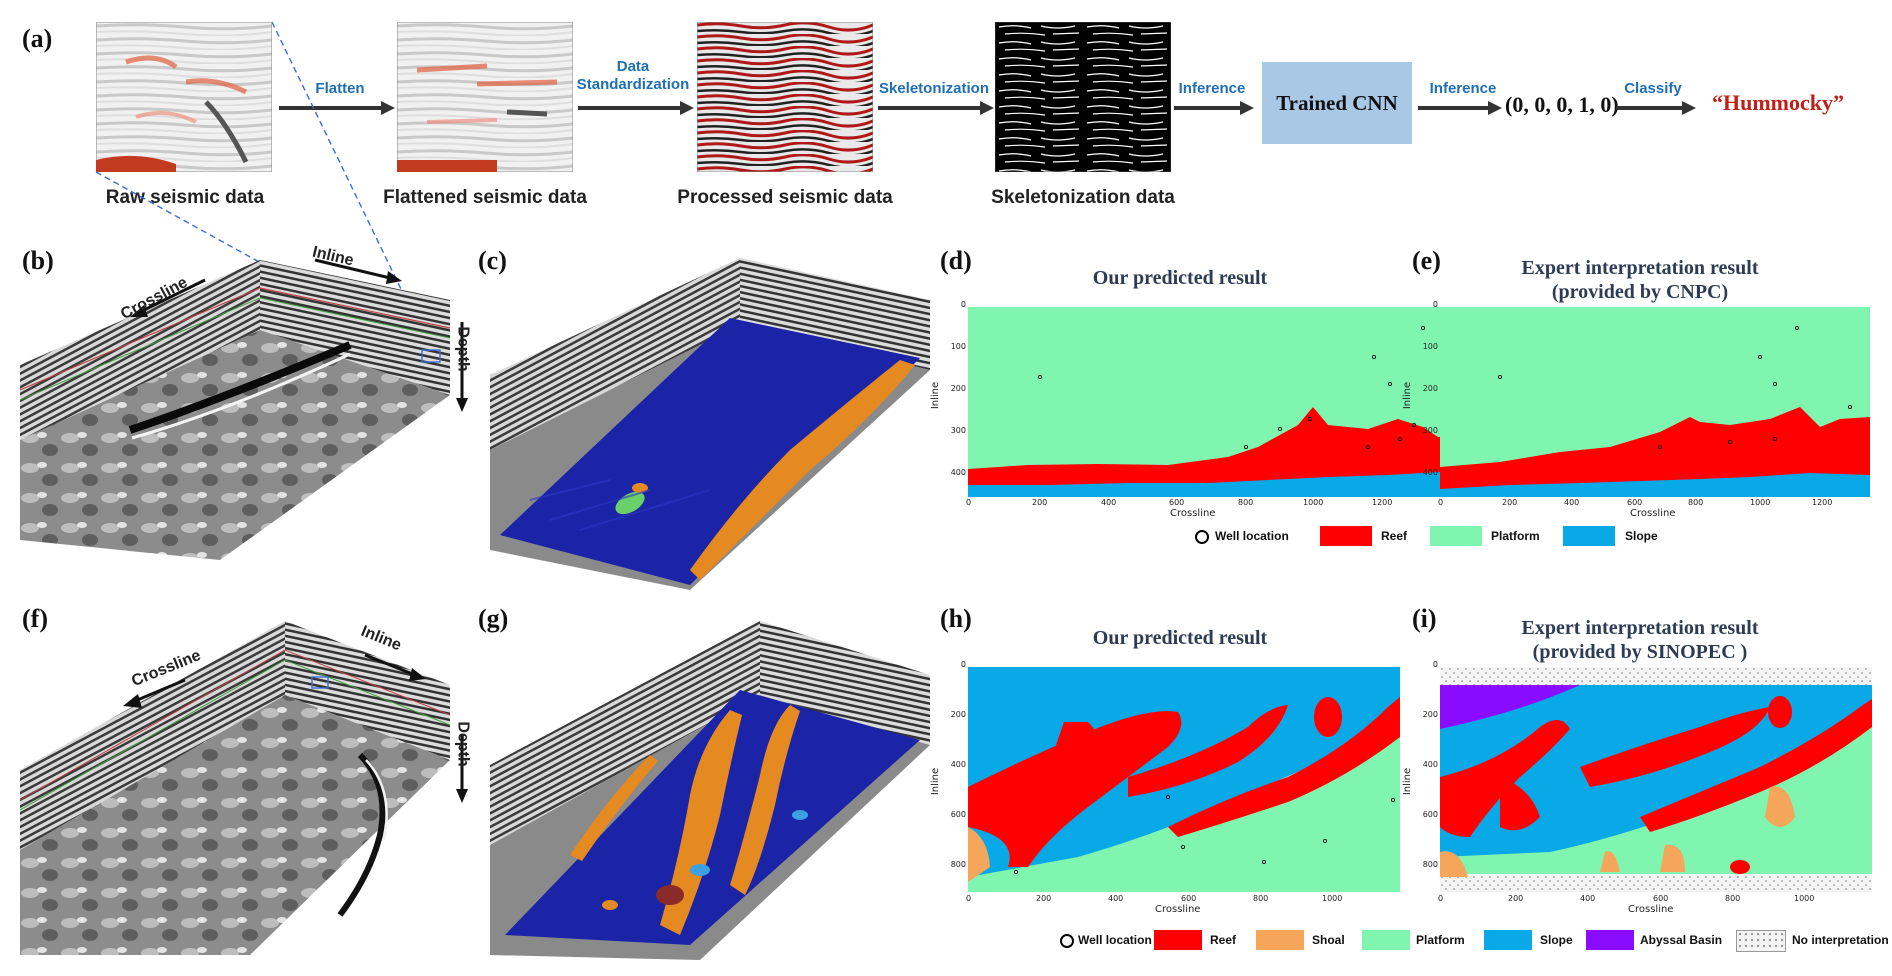 This screenshot has height=976, width=1892. I want to click on map-d-xtick-5: 1000, so click(1313, 502).